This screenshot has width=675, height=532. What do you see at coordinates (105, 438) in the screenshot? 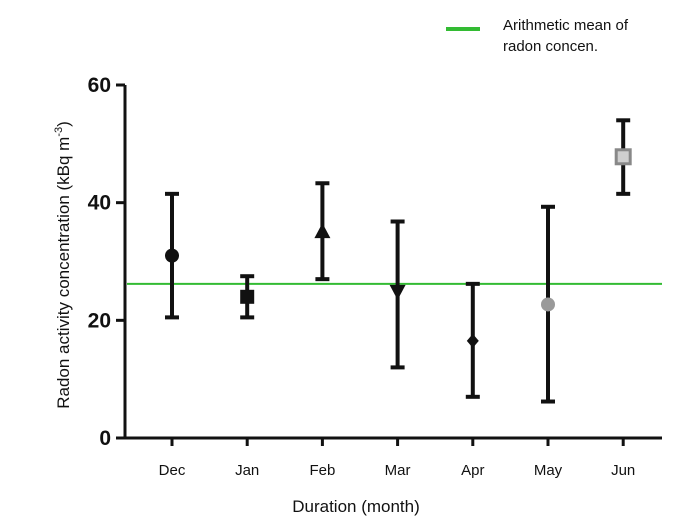
I see `y-tick-label-0: 0` at bounding box center [105, 438].